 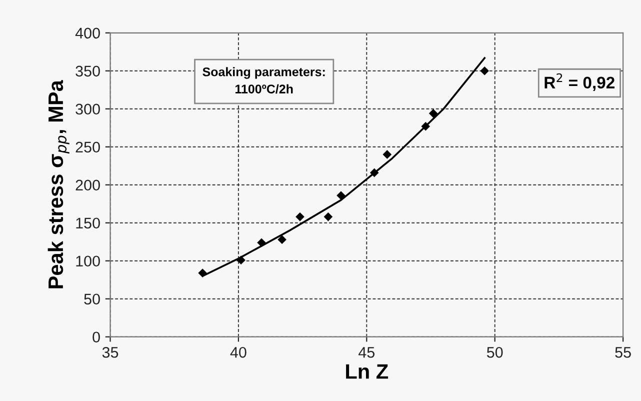 I want to click on y-tick-label: 200, so click(x=88, y=185).